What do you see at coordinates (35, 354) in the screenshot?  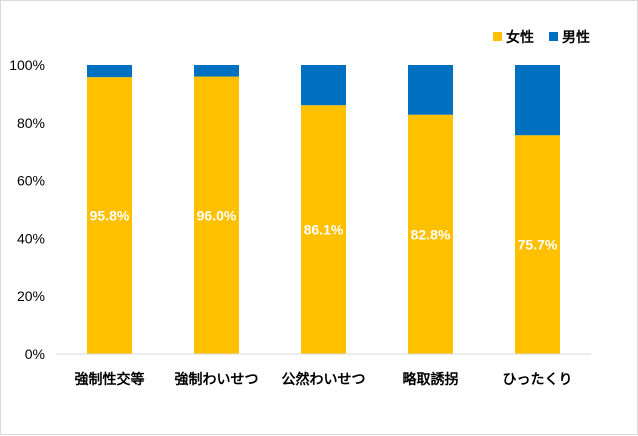 I see `y-tick-label: 0%` at bounding box center [35, 354].